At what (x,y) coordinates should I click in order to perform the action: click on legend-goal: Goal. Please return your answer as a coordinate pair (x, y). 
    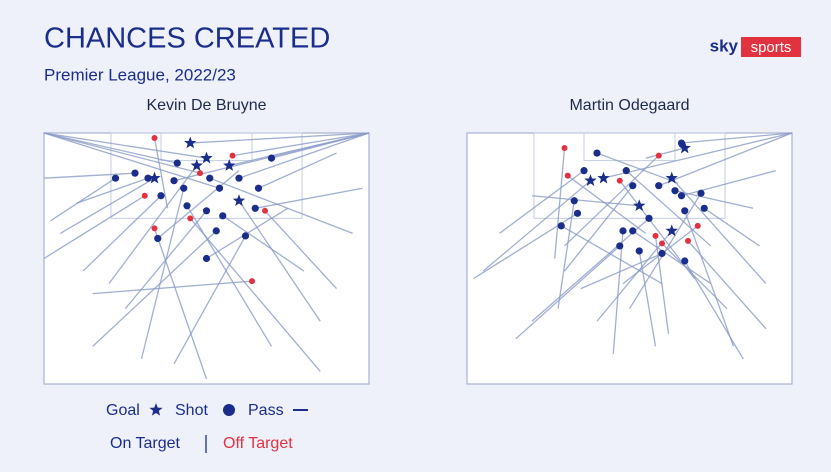
    Looking at the image, I should click on (123, 410).